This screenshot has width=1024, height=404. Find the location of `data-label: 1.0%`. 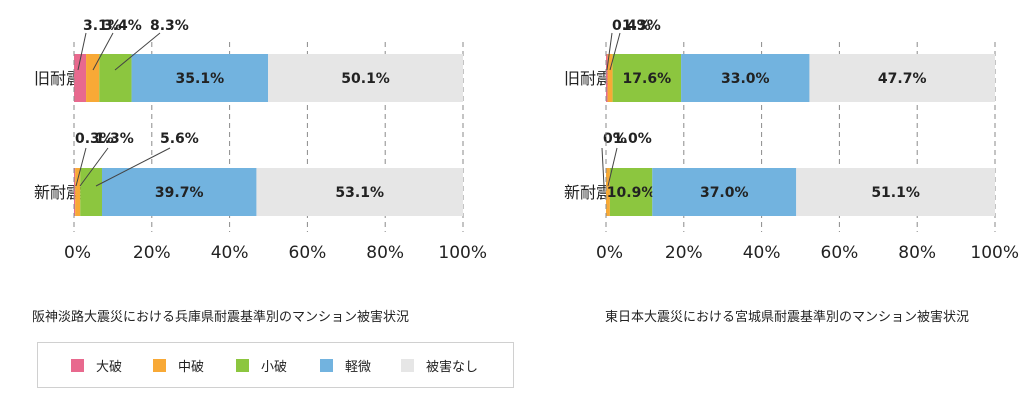

data-label: 1.0% is located at coordinates (632, 139).